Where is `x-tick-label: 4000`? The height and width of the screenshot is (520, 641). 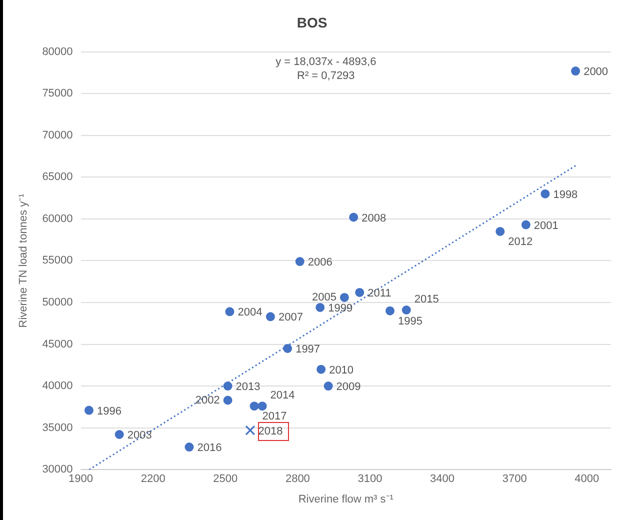 x-tick-label: 4000 is located at coordinates (587, 479).